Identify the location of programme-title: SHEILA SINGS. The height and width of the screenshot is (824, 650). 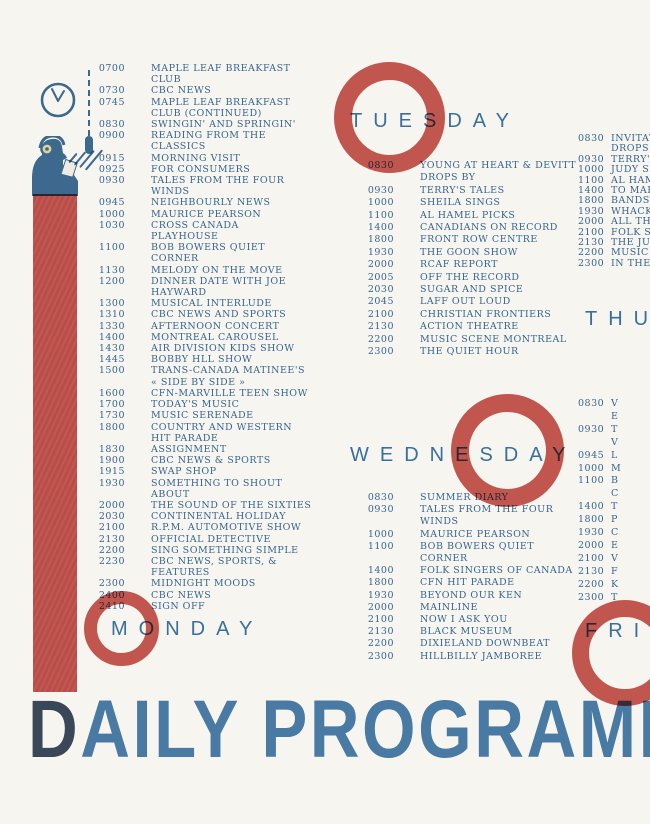
(460, 203).